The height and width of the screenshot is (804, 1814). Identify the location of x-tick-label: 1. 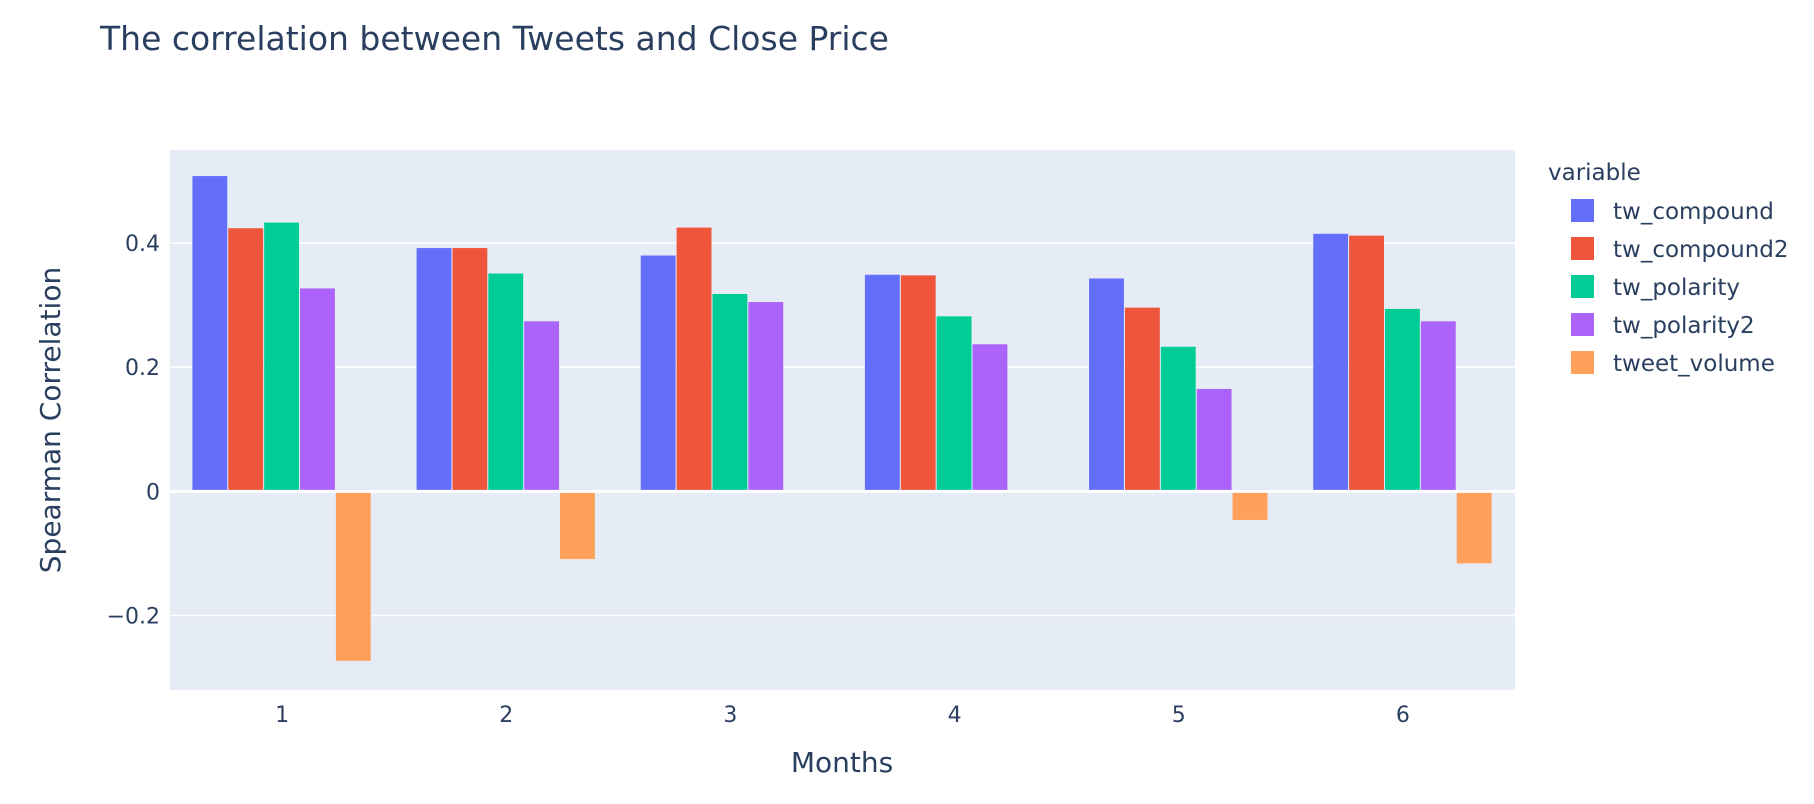
(282, 715).